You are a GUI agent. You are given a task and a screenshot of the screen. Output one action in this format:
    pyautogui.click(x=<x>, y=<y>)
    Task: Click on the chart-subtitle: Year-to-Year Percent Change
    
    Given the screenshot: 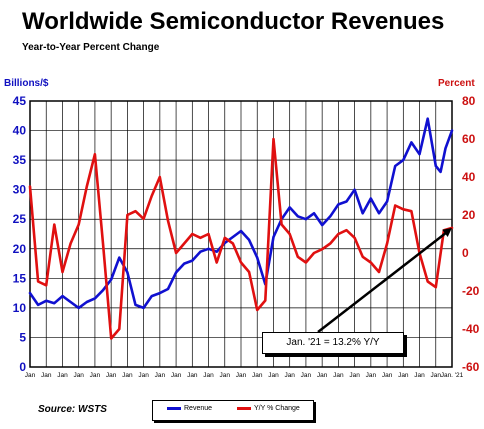 What is the action you would take?
    pyautogui.click(x=91, y=47)
    